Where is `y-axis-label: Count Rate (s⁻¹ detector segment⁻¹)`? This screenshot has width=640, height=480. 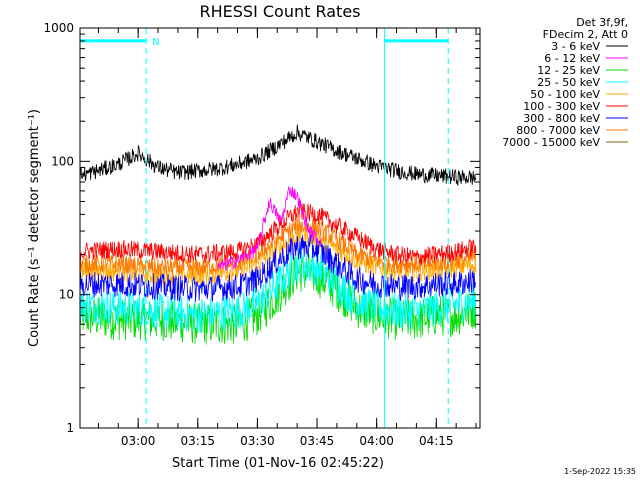 y-axis-label: Count Rate (s⁻¹ detector segment⁻¹) is located at coordinates (34, 228).